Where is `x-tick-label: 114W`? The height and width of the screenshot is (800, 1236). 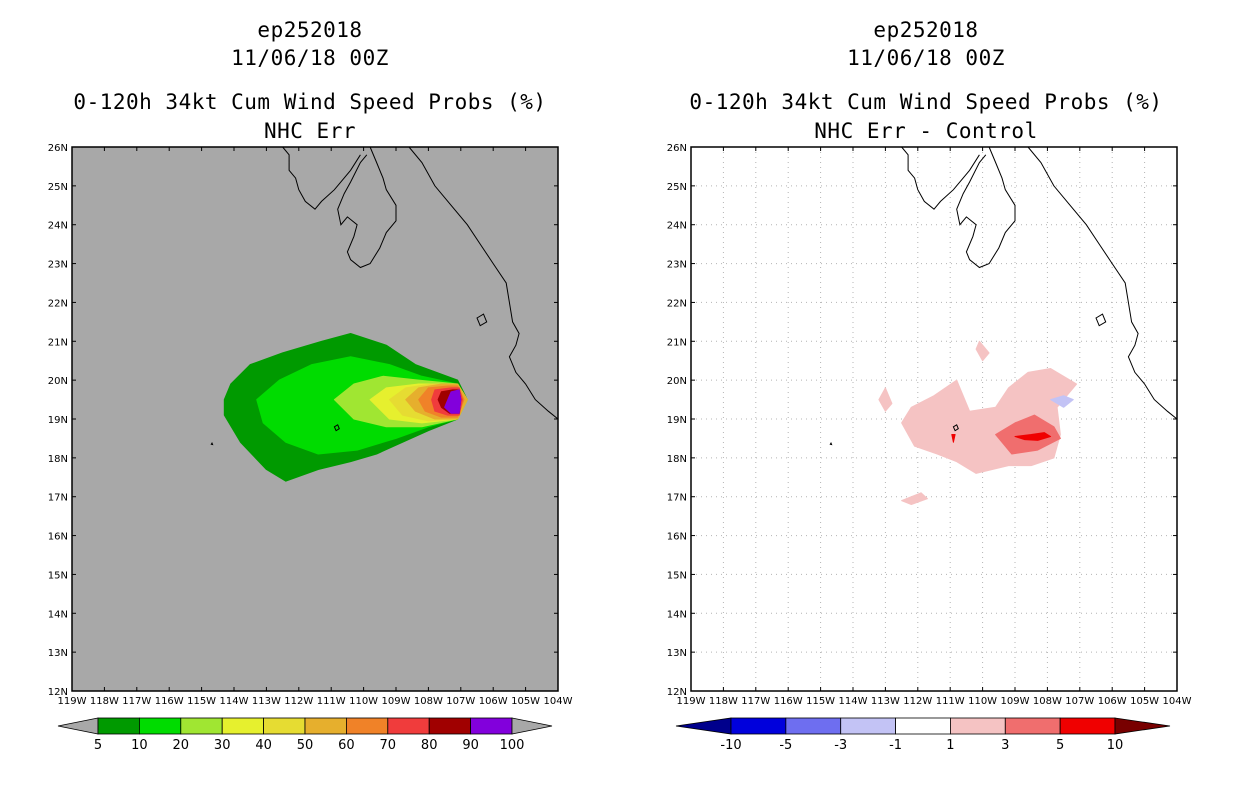 x-tick-label: 114W is located at coordinates (853, 701).